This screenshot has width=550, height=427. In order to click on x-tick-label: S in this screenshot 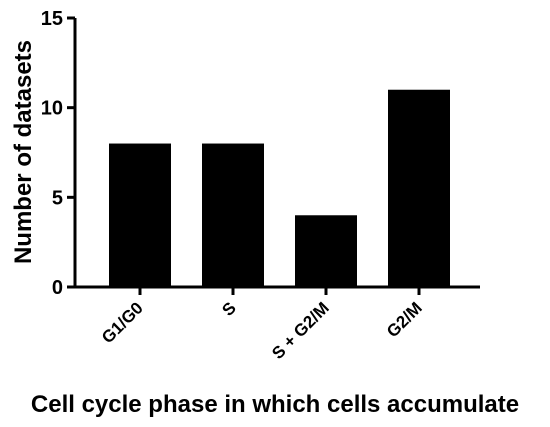, I will do `click(228, 308)`.